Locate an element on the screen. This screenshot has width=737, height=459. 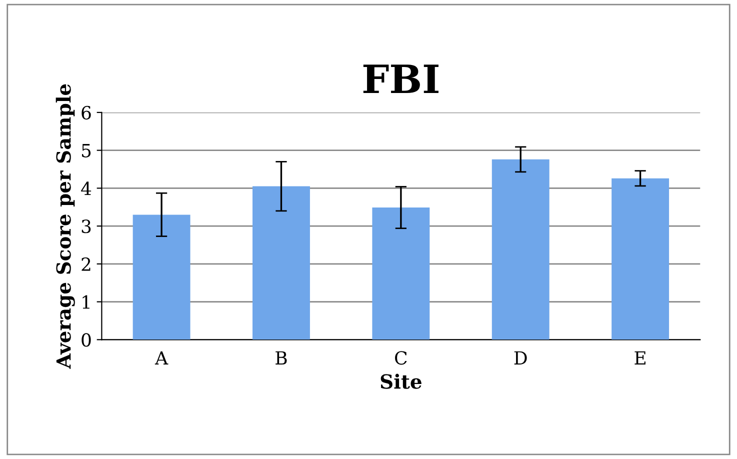
y-tick-label: 4 is located at coordinates (86, 189).